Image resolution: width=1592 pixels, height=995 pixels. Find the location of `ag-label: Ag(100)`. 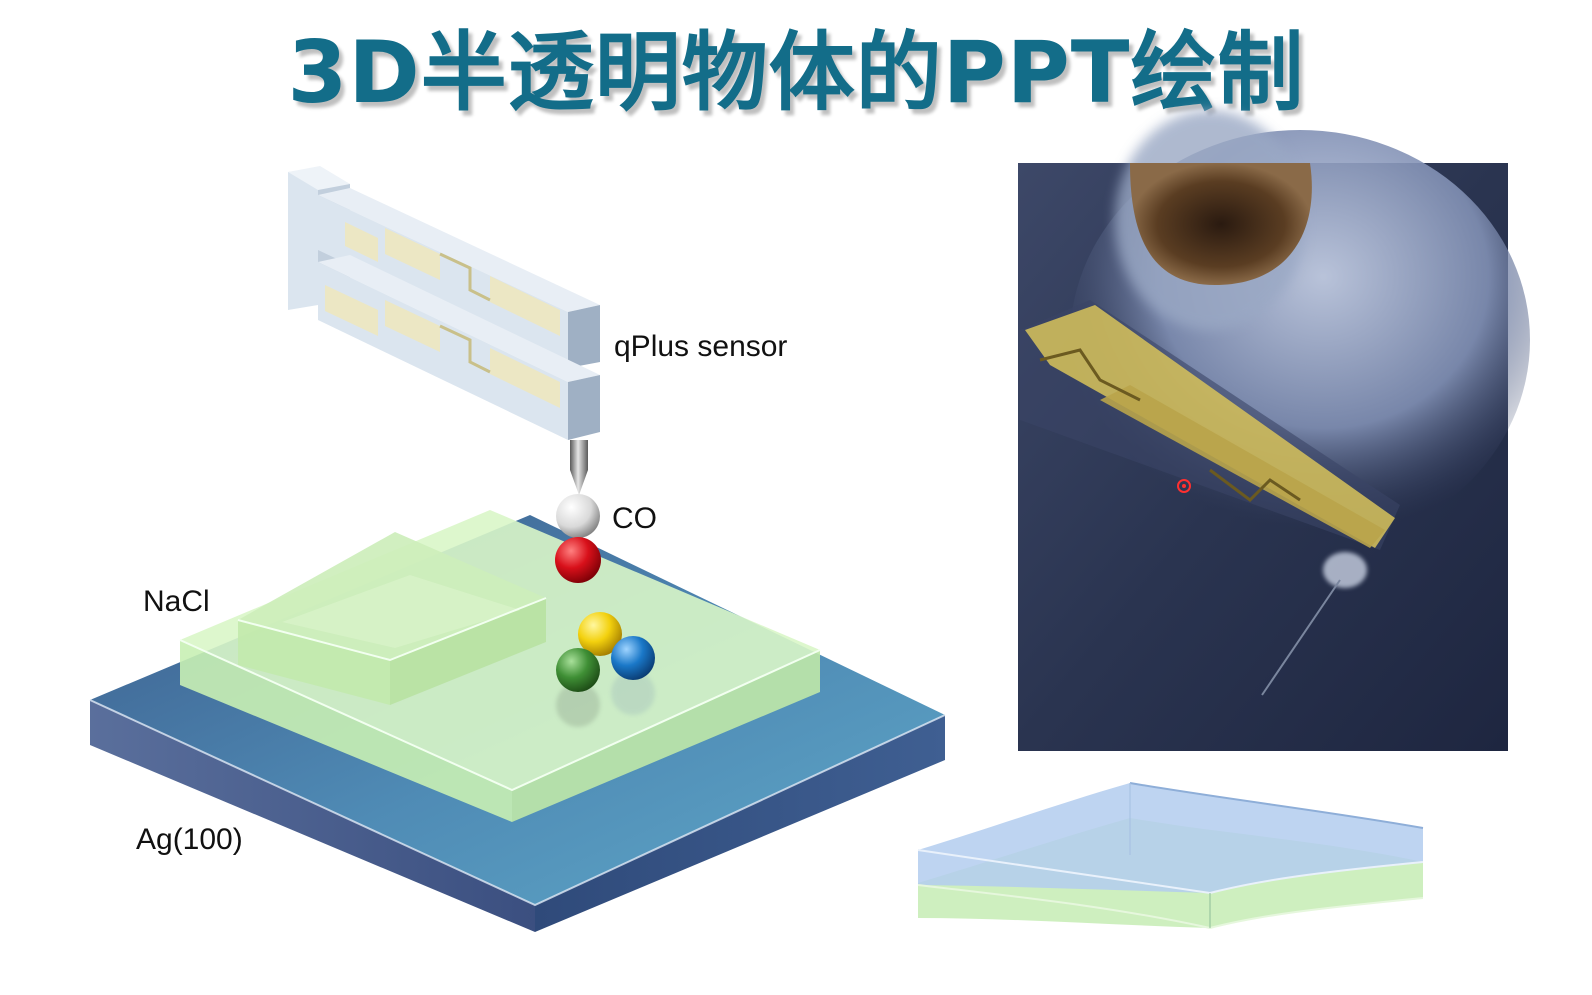

ag-label: Ag(100) is located at coordinates (189, 839).